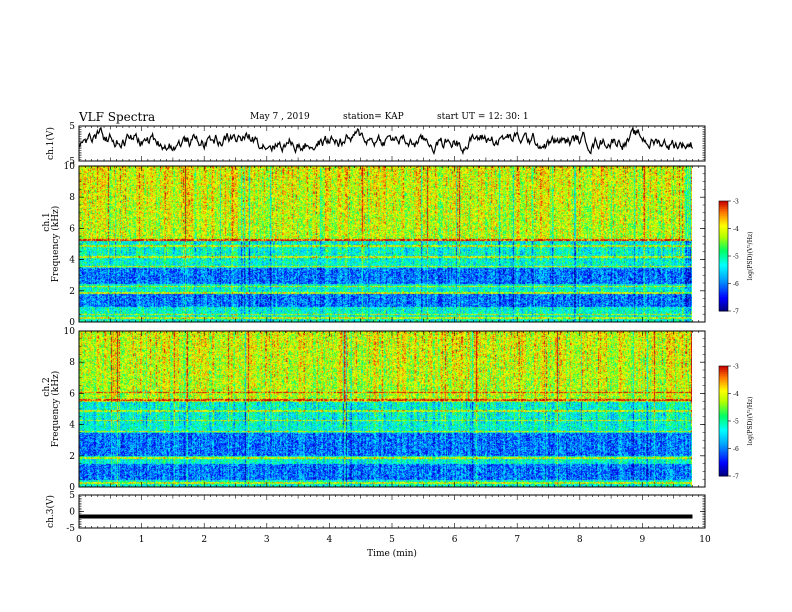 The image size is (792, 612). I want to click on ch1-waveform-line, so click(386, 140).